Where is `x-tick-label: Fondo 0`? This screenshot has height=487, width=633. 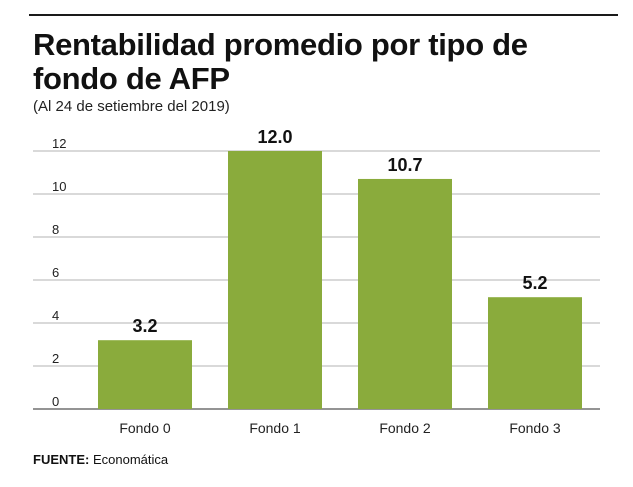 x-tick-label: Fondo 0 is located at coordinates (145, 428).